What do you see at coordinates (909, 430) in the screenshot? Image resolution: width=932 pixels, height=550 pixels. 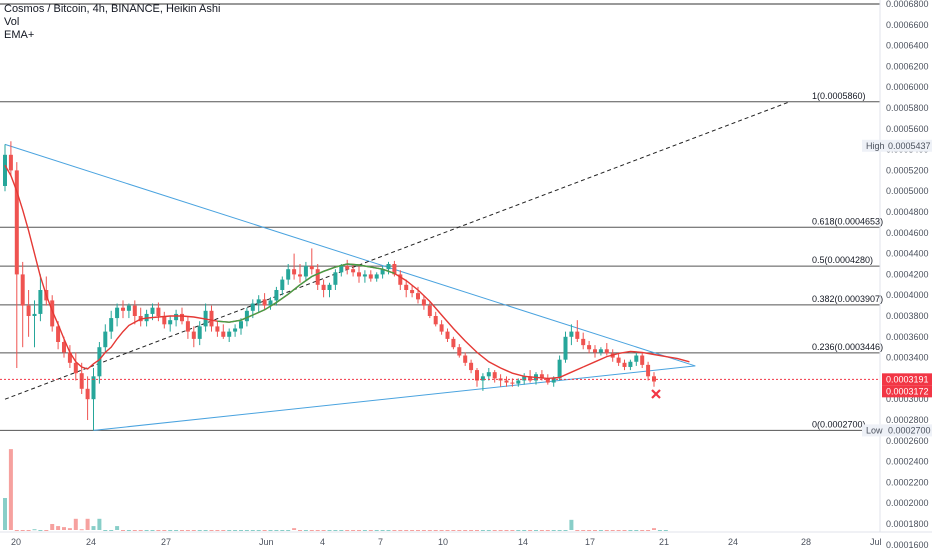 I see `low-value: 0.0002700` at bounding box center [909, 430].